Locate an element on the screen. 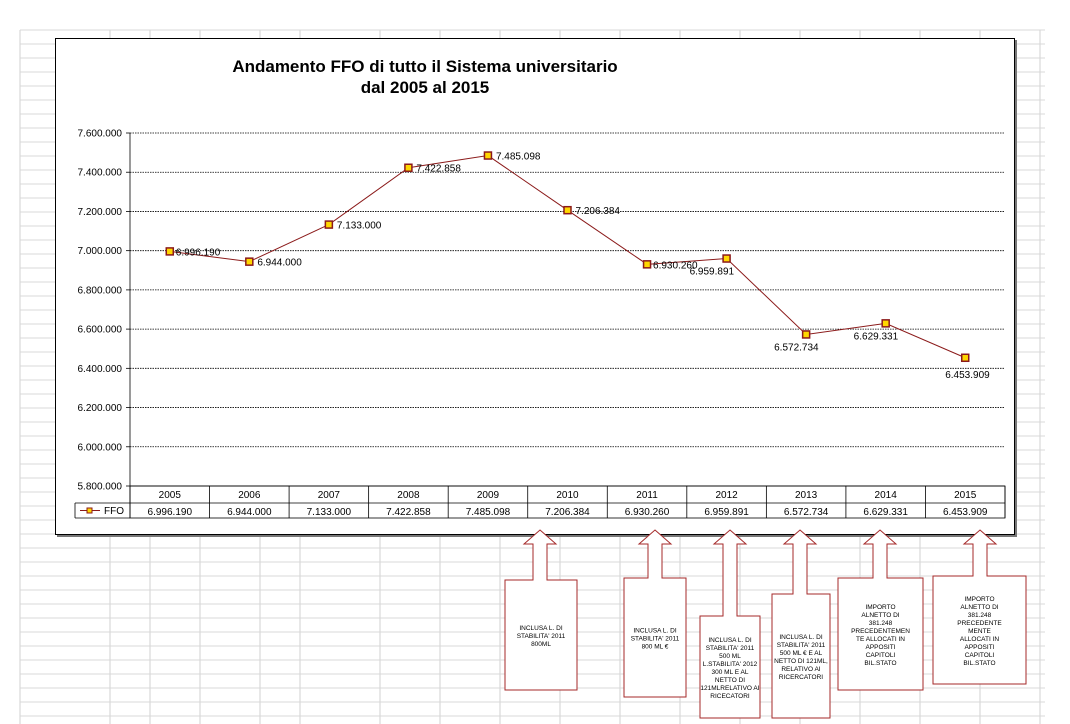 This screenshot has width=1070, height=724. data-table-value: 6.572.734 is located at coordinates (806, 512).